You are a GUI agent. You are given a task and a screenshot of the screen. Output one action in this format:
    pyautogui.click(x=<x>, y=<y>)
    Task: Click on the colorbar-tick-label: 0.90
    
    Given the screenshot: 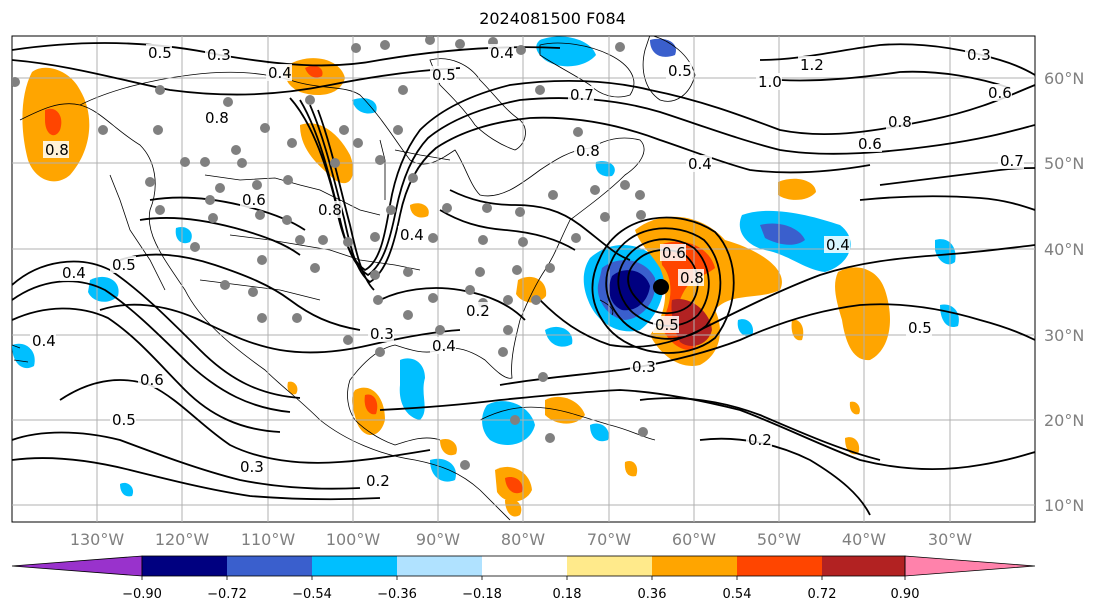 What is the action you would take?
    pyautogui.click(x=905, y=594)
    